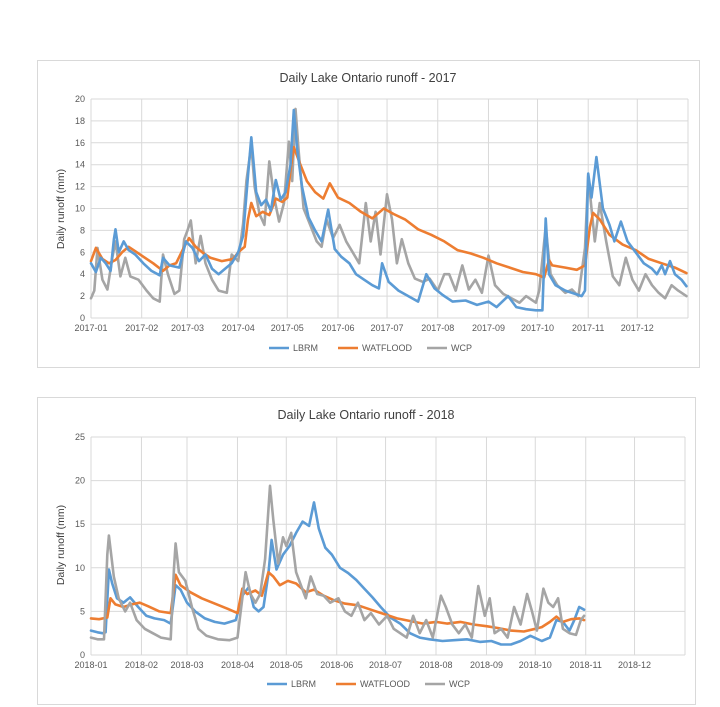 This screenshot has height=707, width=720. Describe the element at coordinates (82, 296) in the screenshot. I see `y-tick-label: 2` at that location.